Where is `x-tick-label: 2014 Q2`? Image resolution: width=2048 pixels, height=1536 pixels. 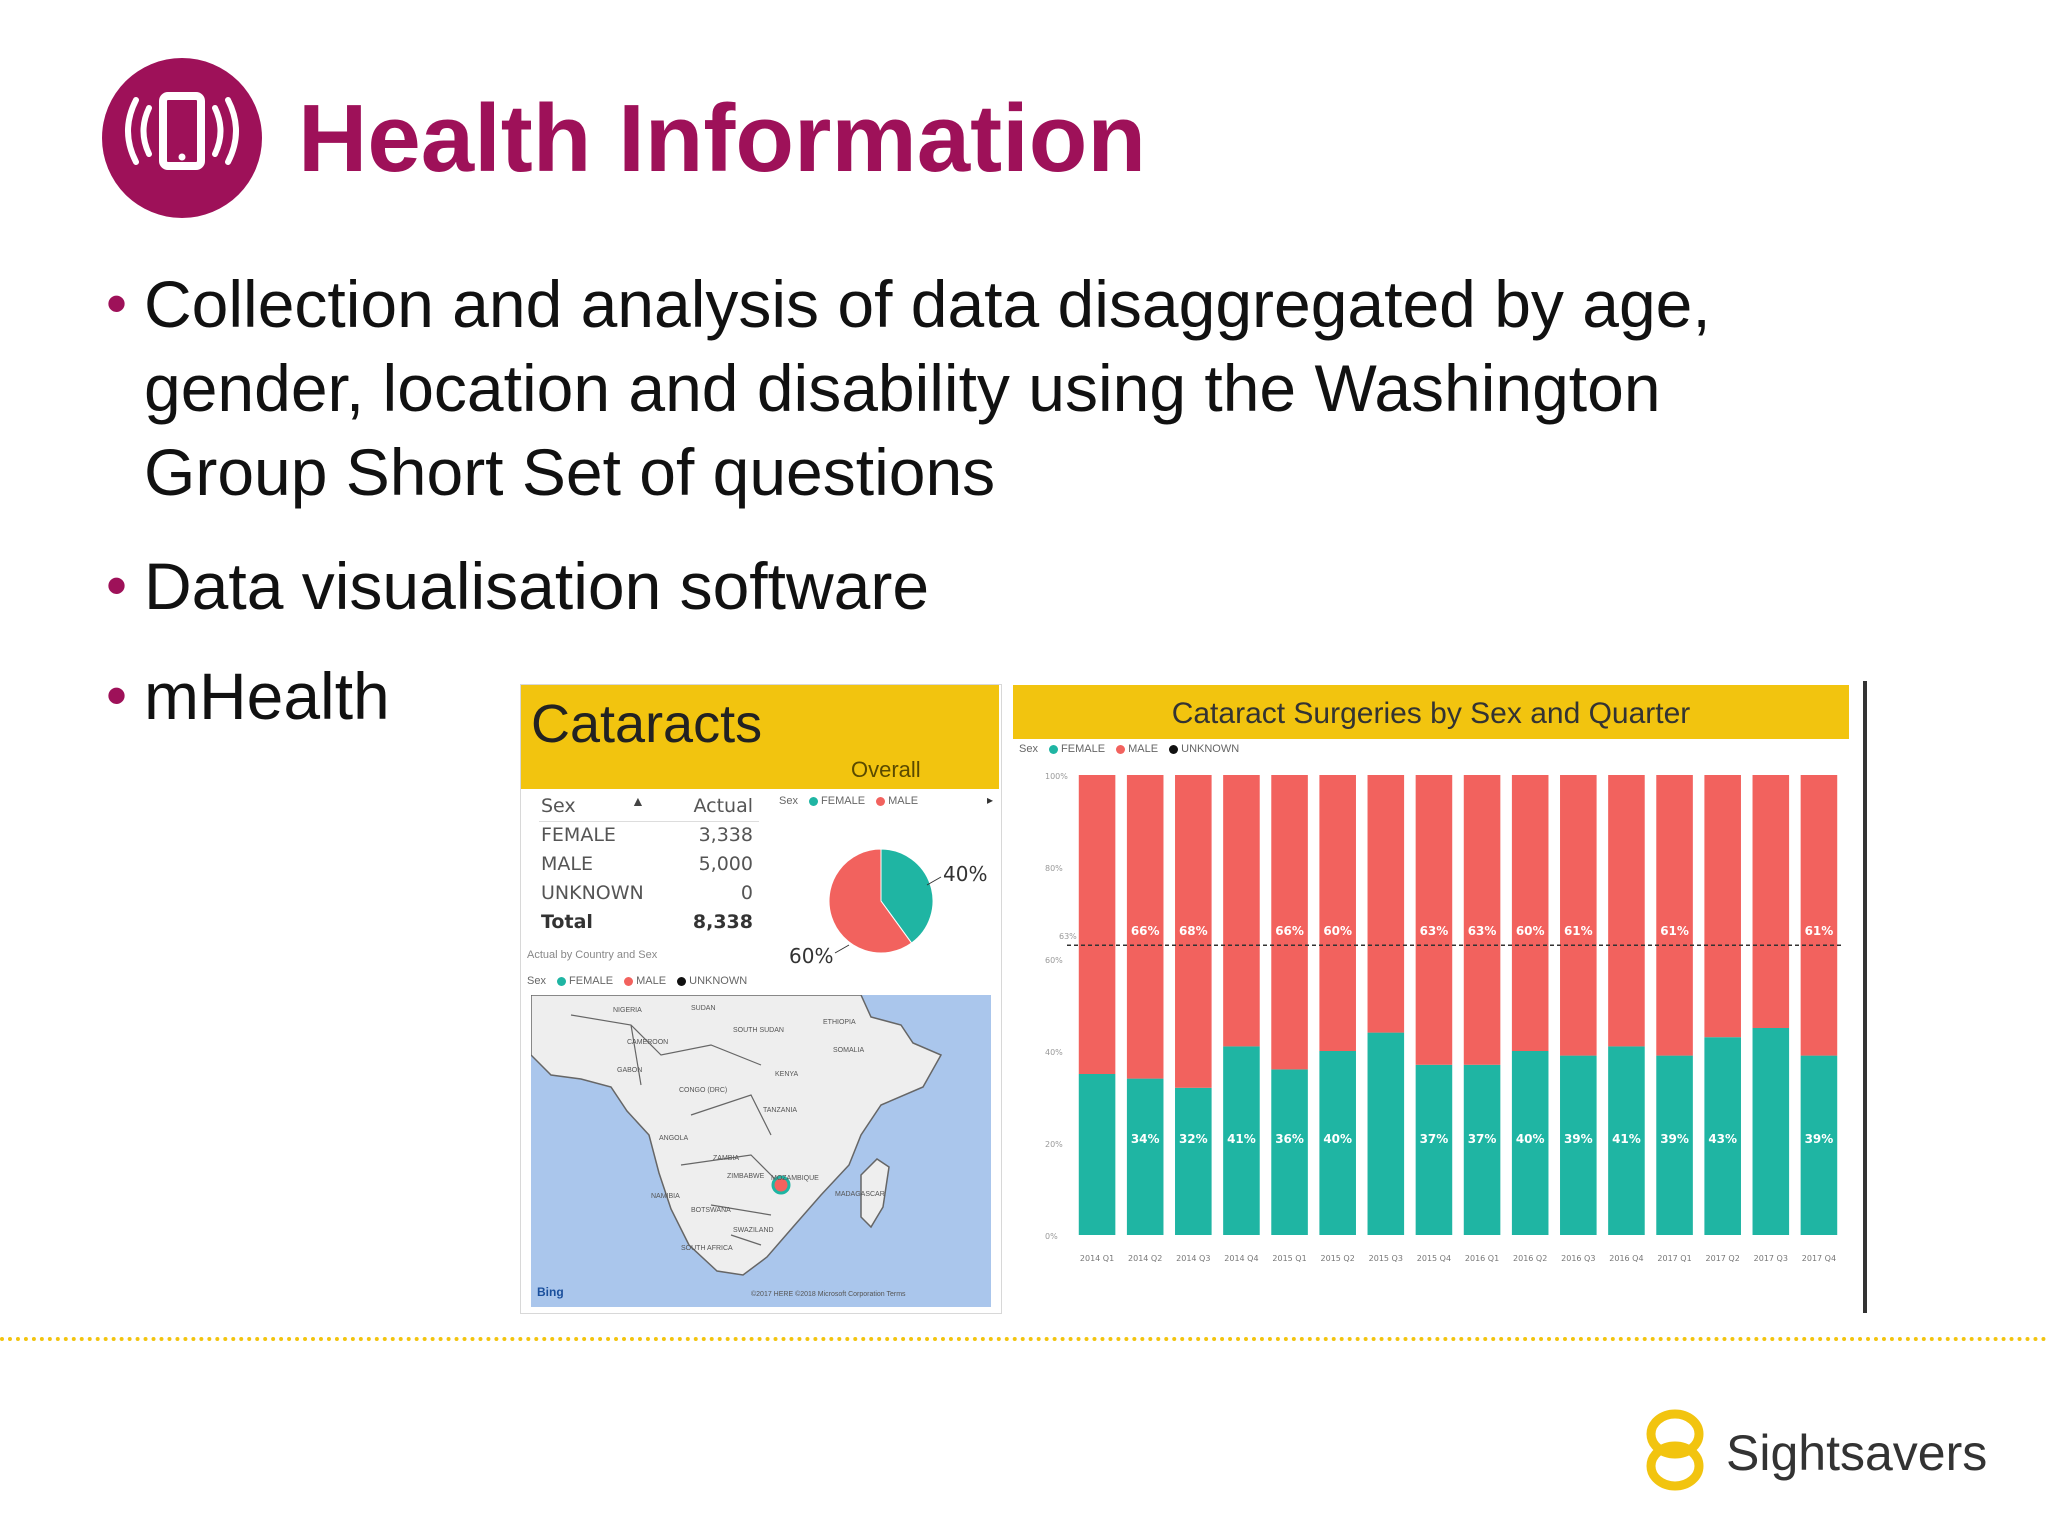
x-tick-label: 2014 Q2 is located at coordinates (1145, 1258).